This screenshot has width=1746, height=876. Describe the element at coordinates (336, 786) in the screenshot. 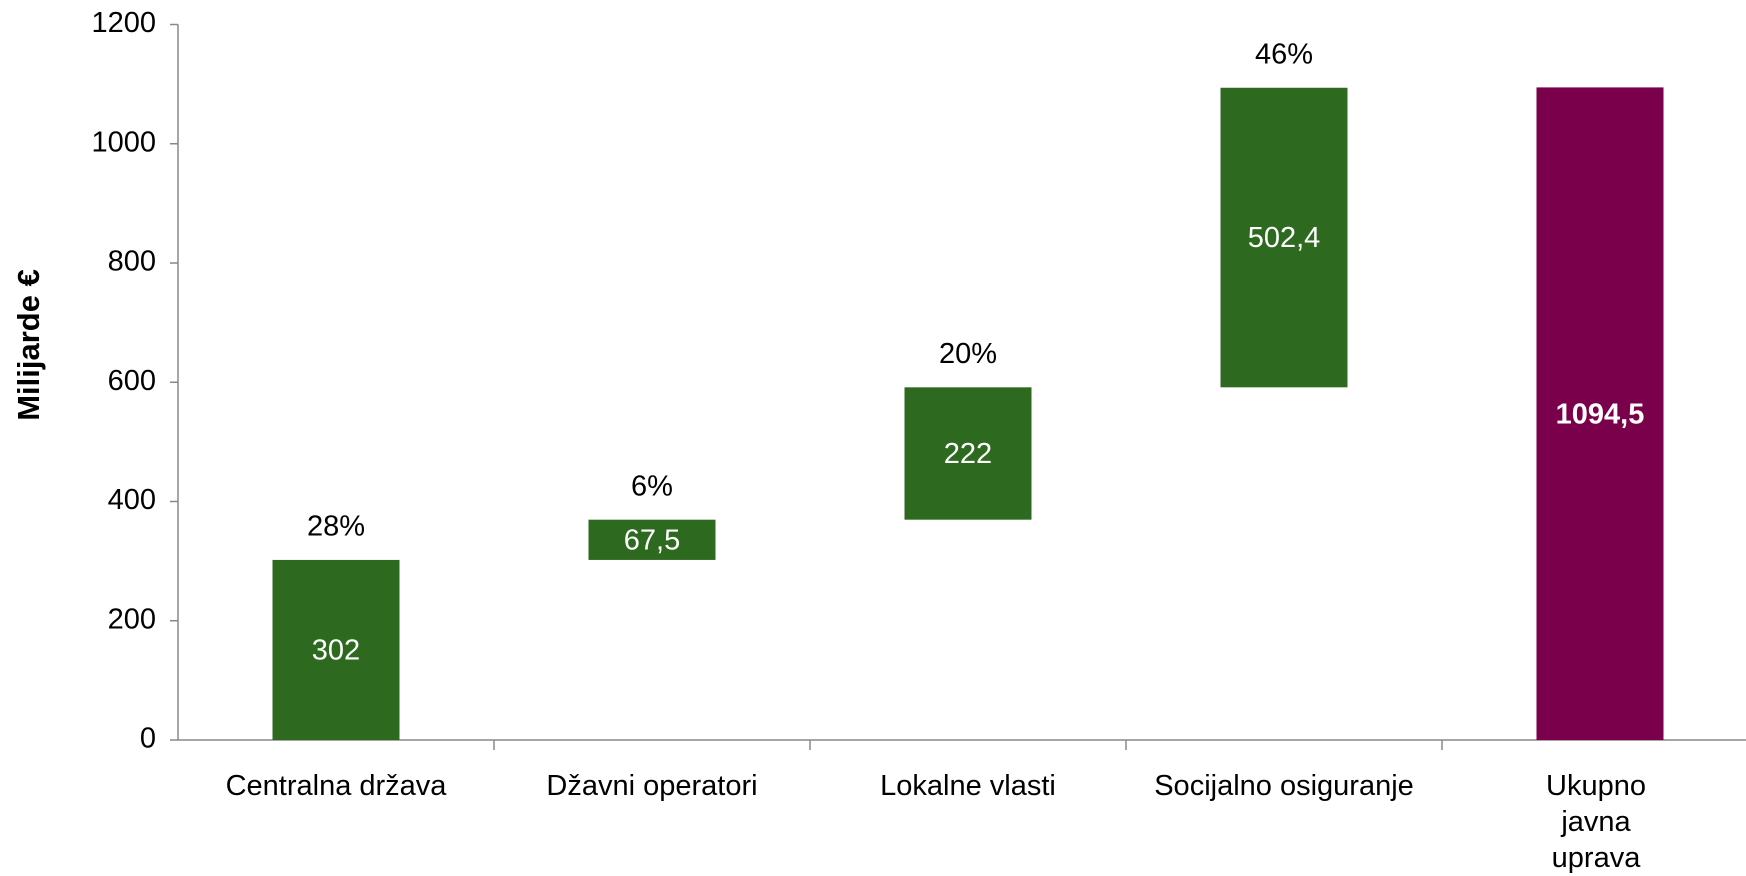

I see `x-tick-label: Centralna država` at that location.